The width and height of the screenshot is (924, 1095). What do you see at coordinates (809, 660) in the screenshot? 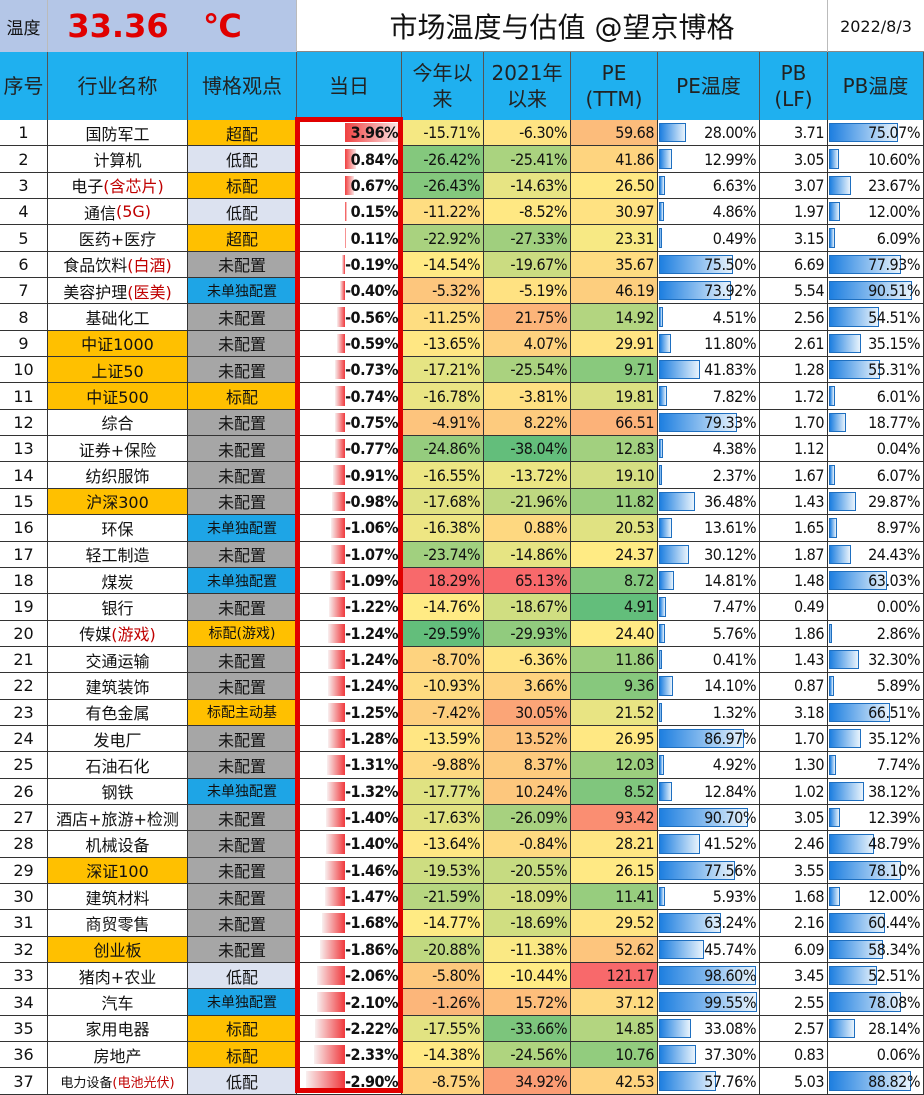
I see `pb-lf-value: 1.43` at bounding box center [809, 660].